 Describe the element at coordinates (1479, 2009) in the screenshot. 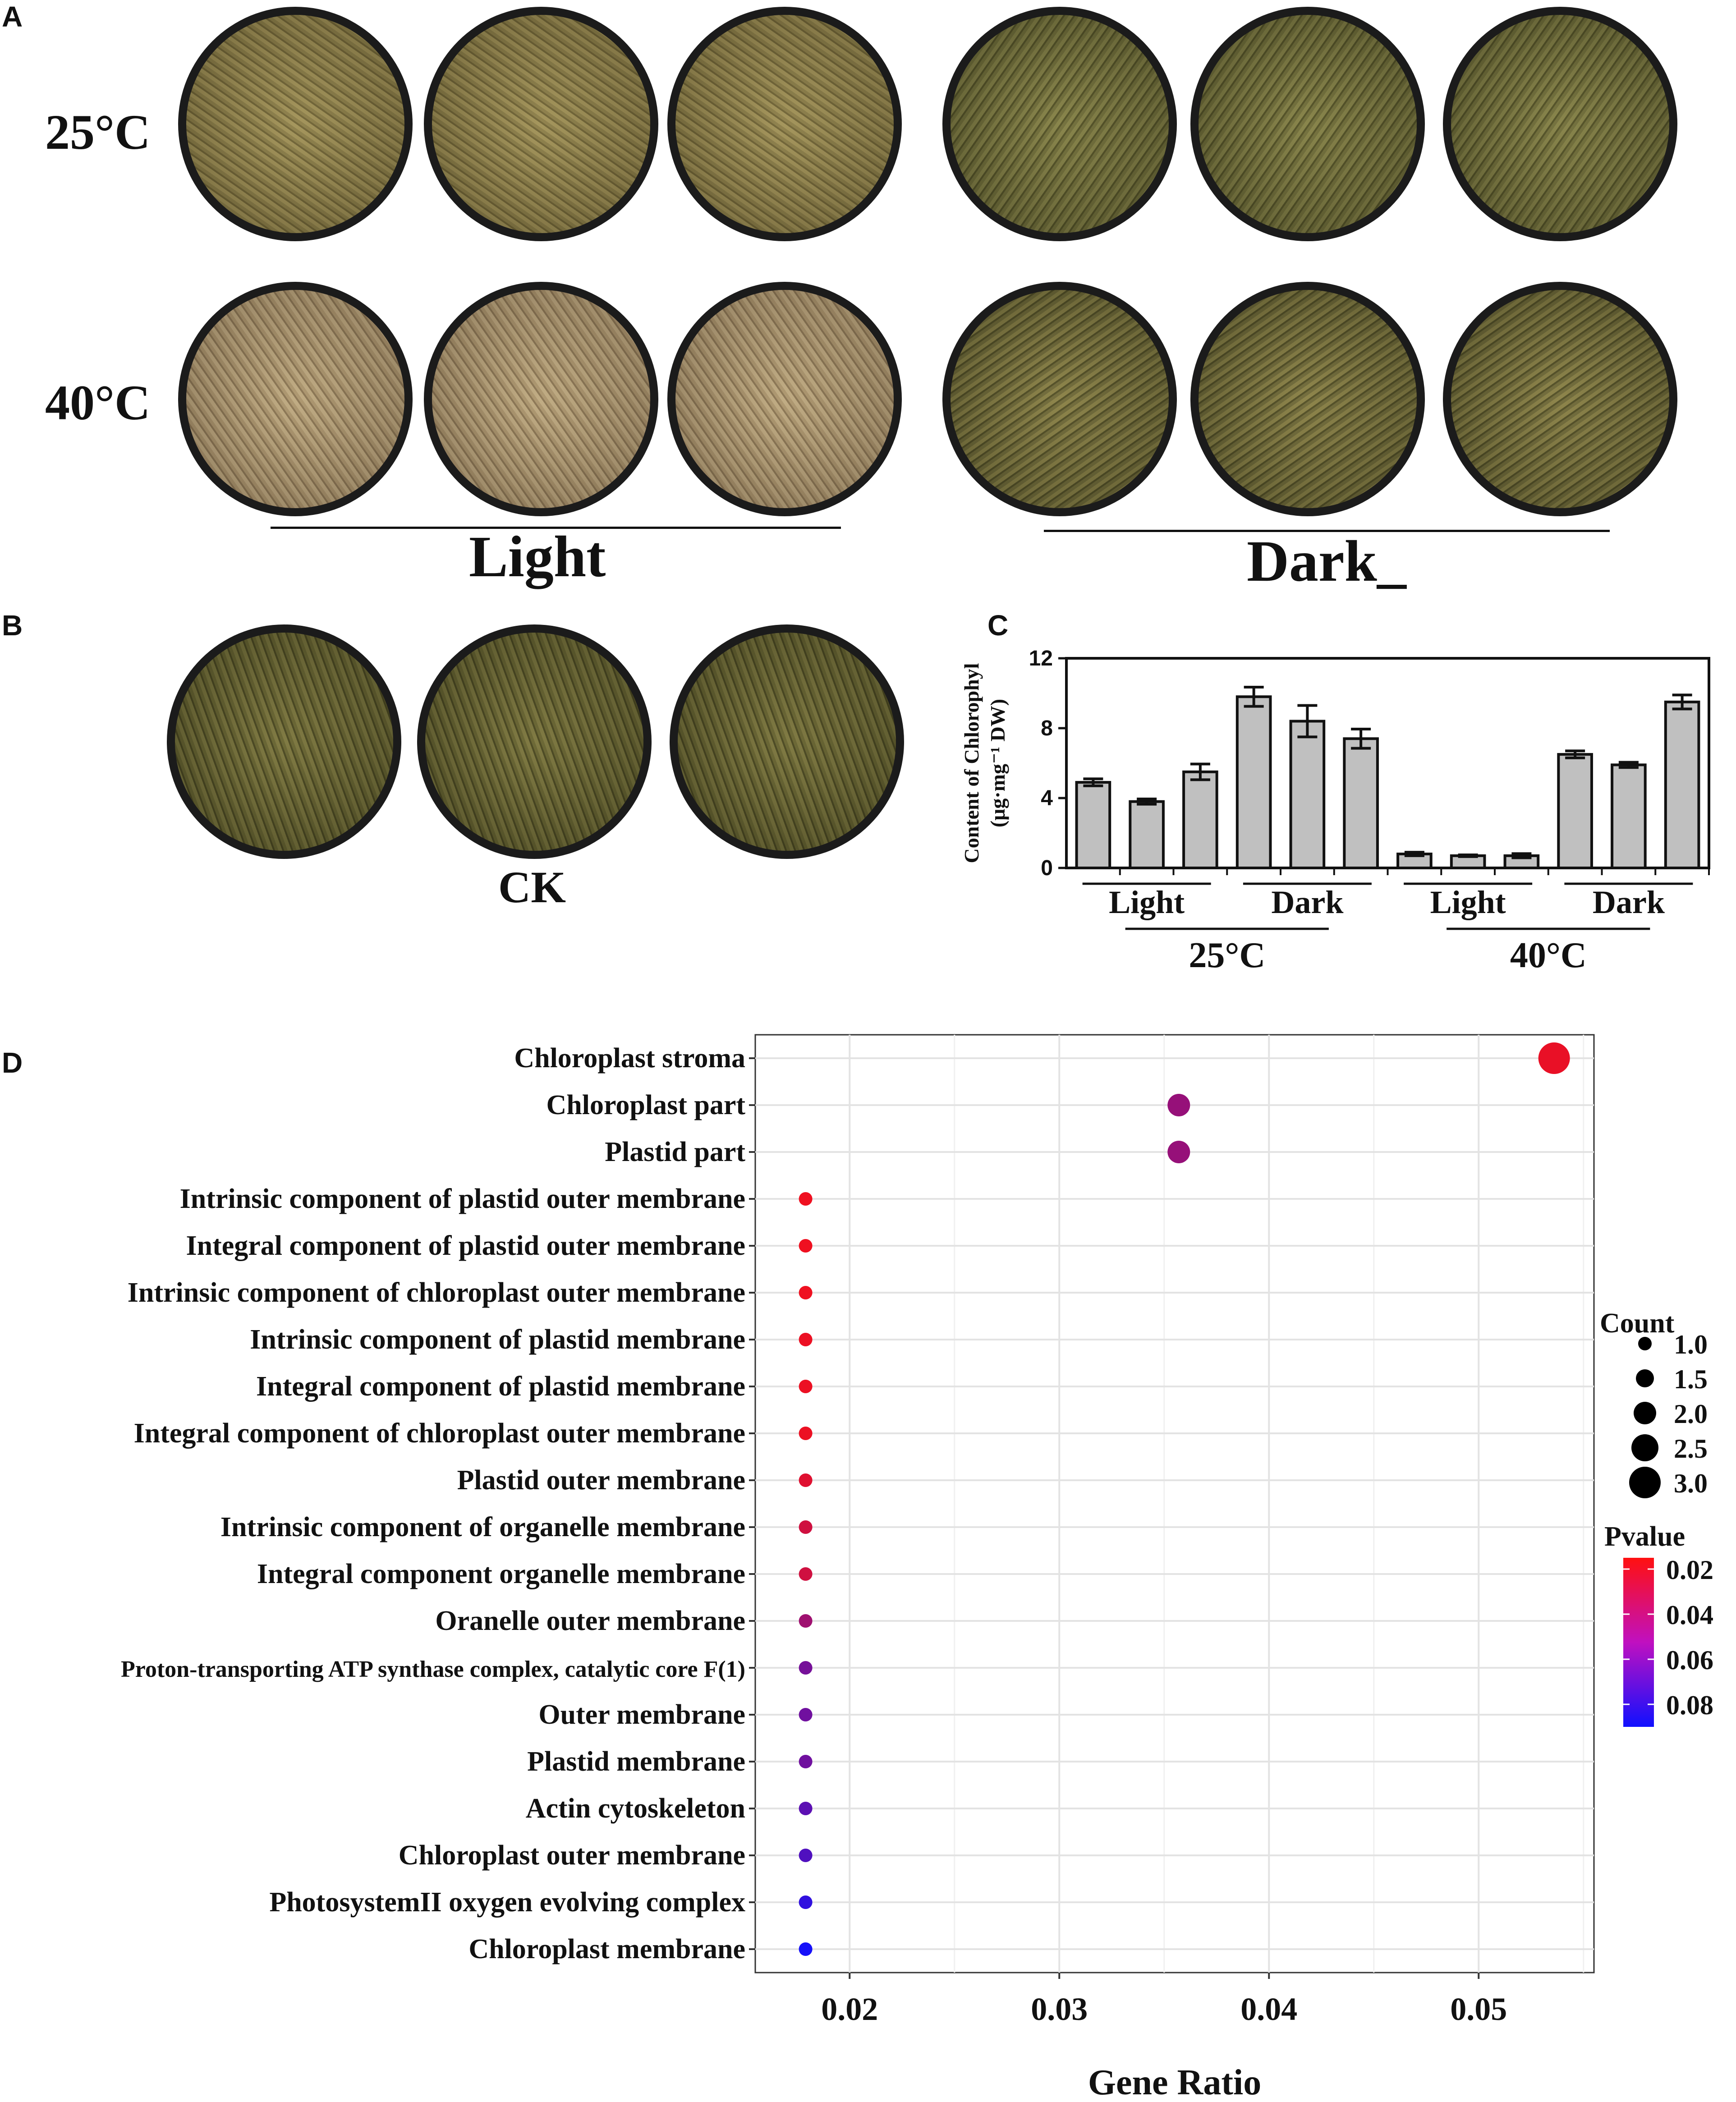

I see `x-tick-label: 0.05` at that location.